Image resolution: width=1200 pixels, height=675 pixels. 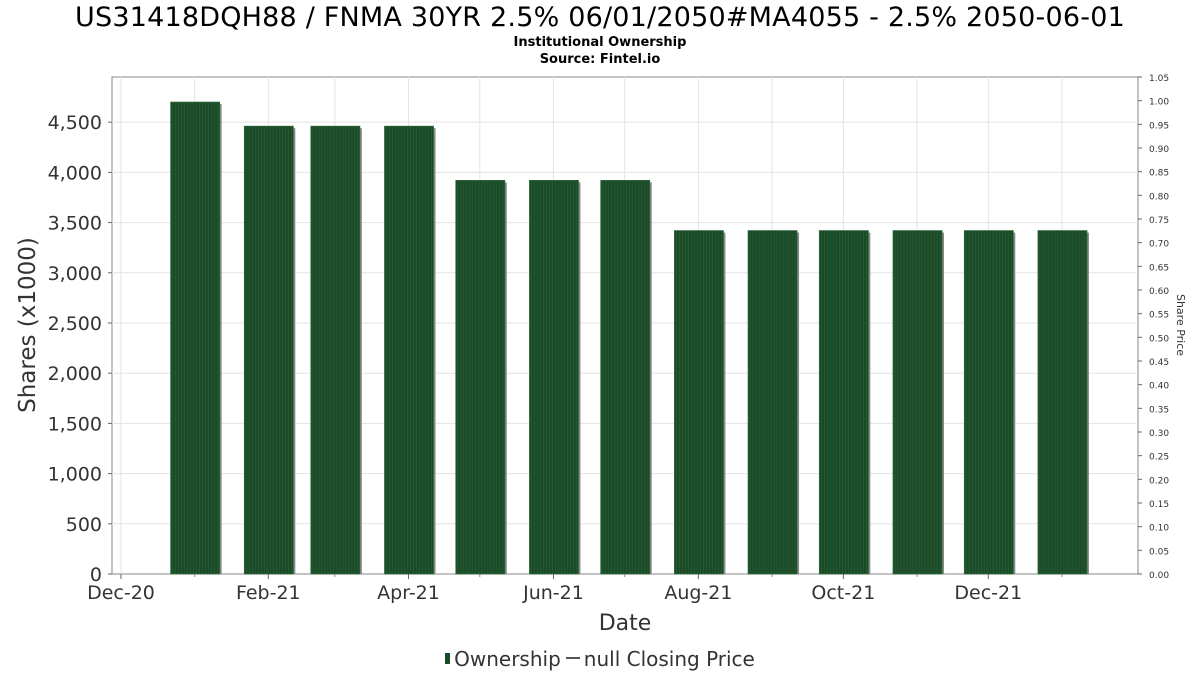 What do you see at coordinates (1159, 339) in the screenshot?
I see `y2-tick-label: 0.50` at bounding box center [1159, 339].